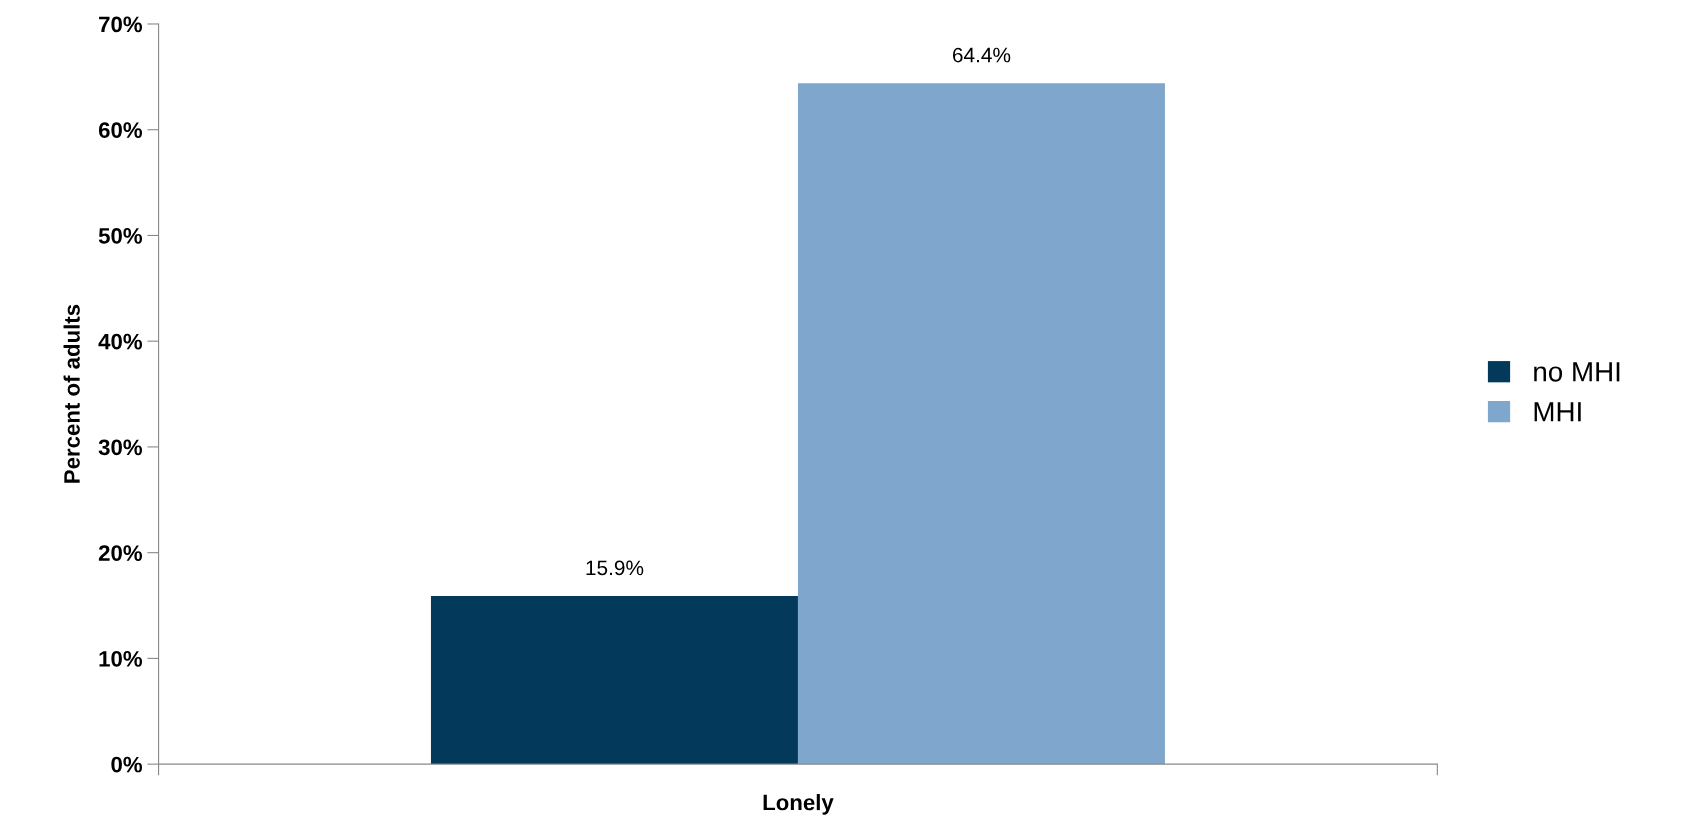 Image resolution: width=1687 pixels, height=827 pixels. What do you see at coordinates (121, 658) in the screenshot?
I see `y-tick-label: 10%` at bounding box center [121, 658].